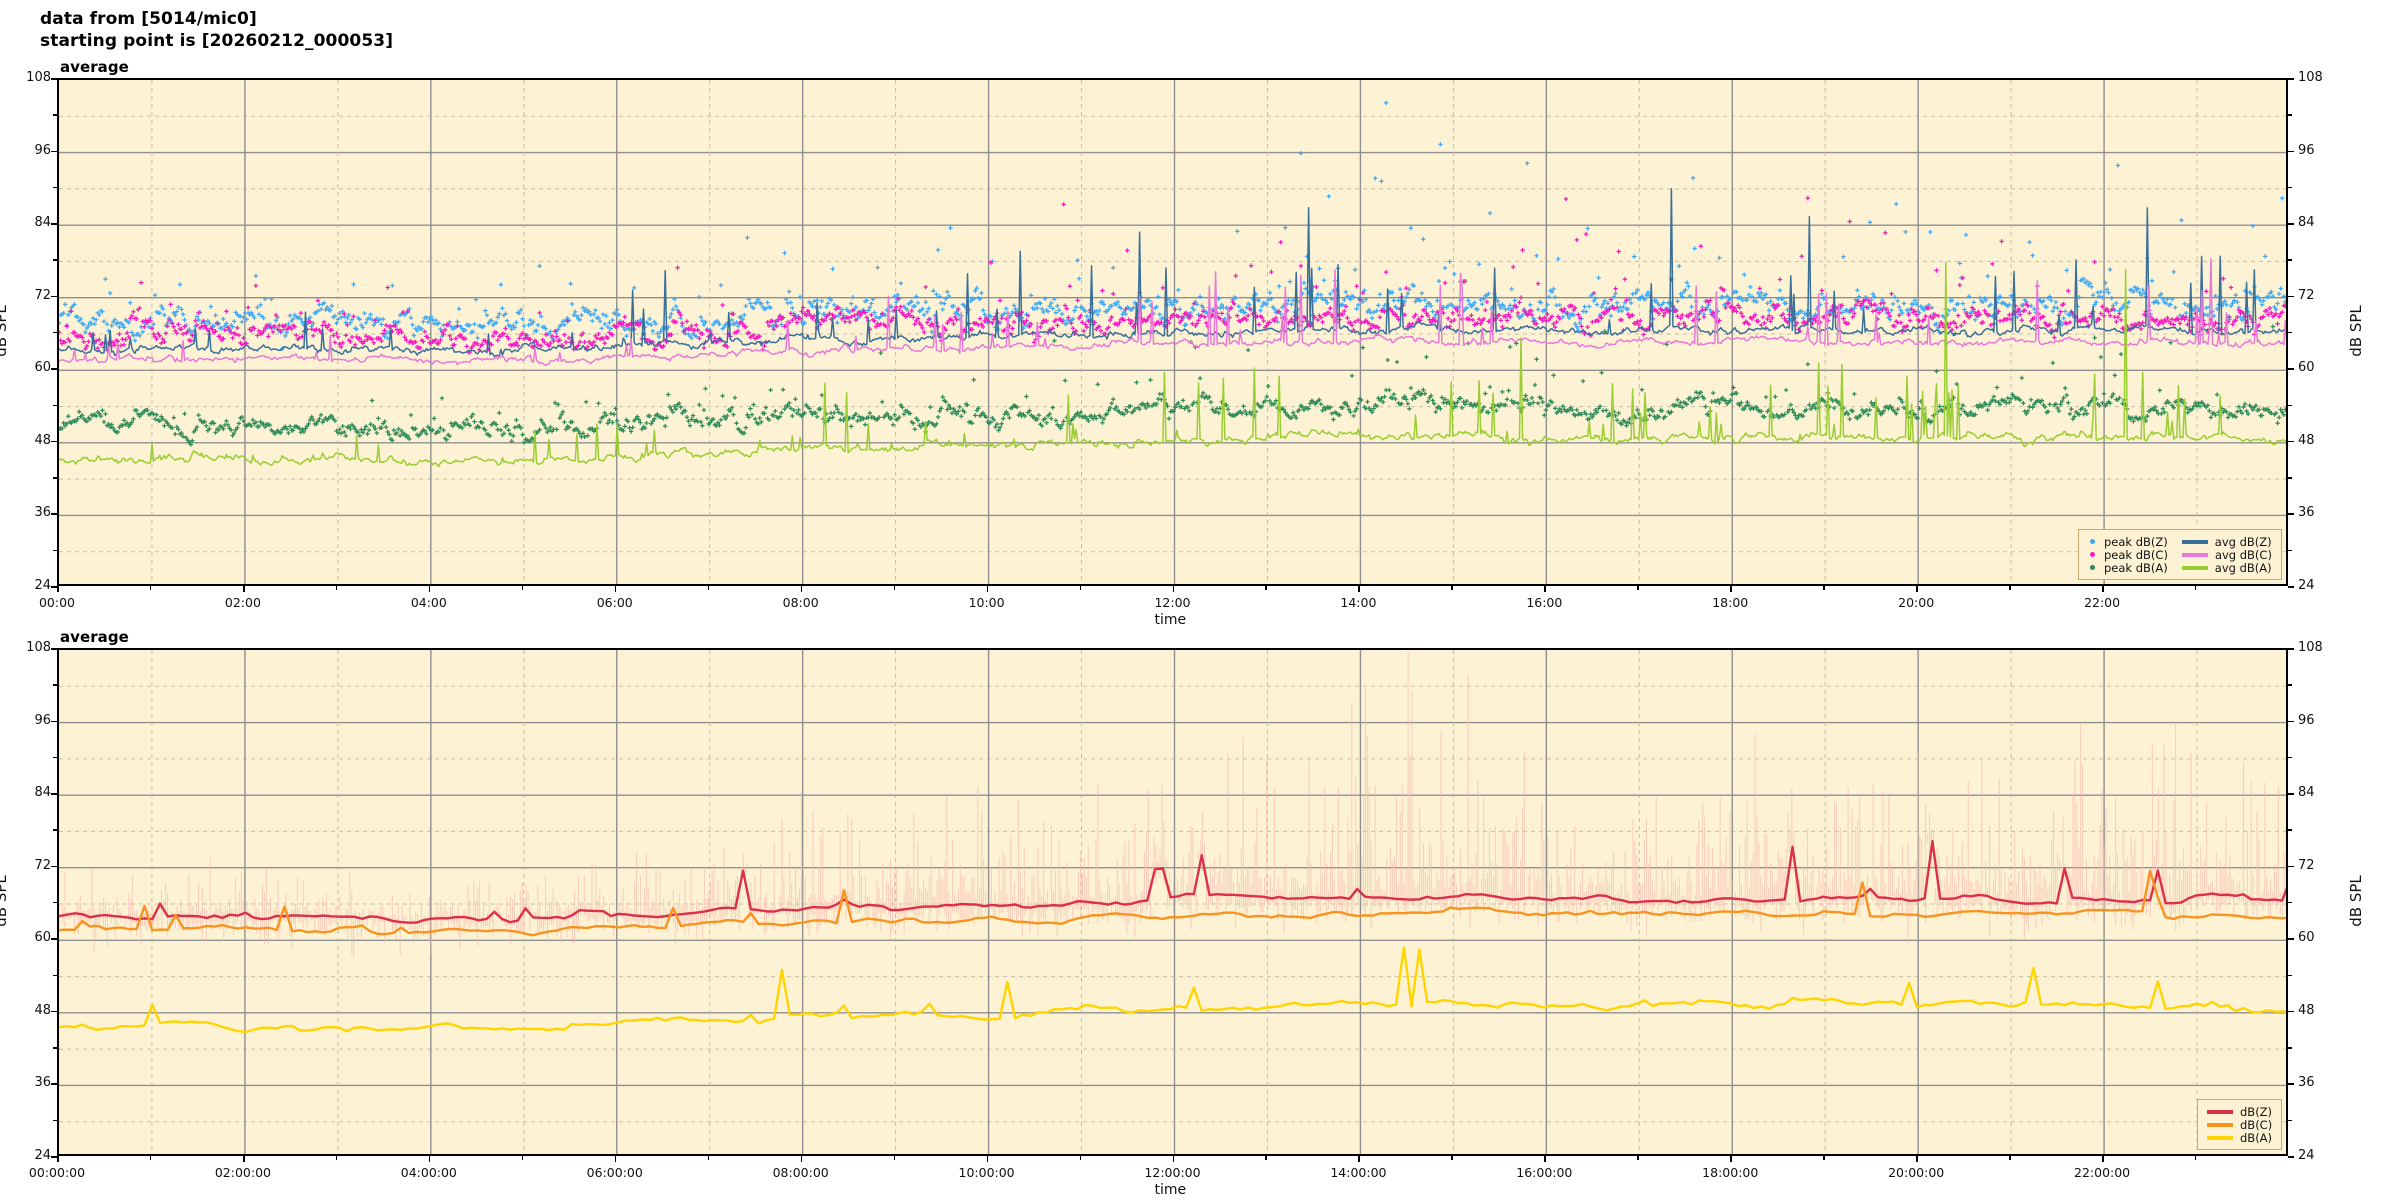 This screenshot has width=2400, height=1200. What do you see at coordinates (2243, 541) in the screenshot?
I see `legend-label: avg dB(Z)` at bounding box center [2243, 541].